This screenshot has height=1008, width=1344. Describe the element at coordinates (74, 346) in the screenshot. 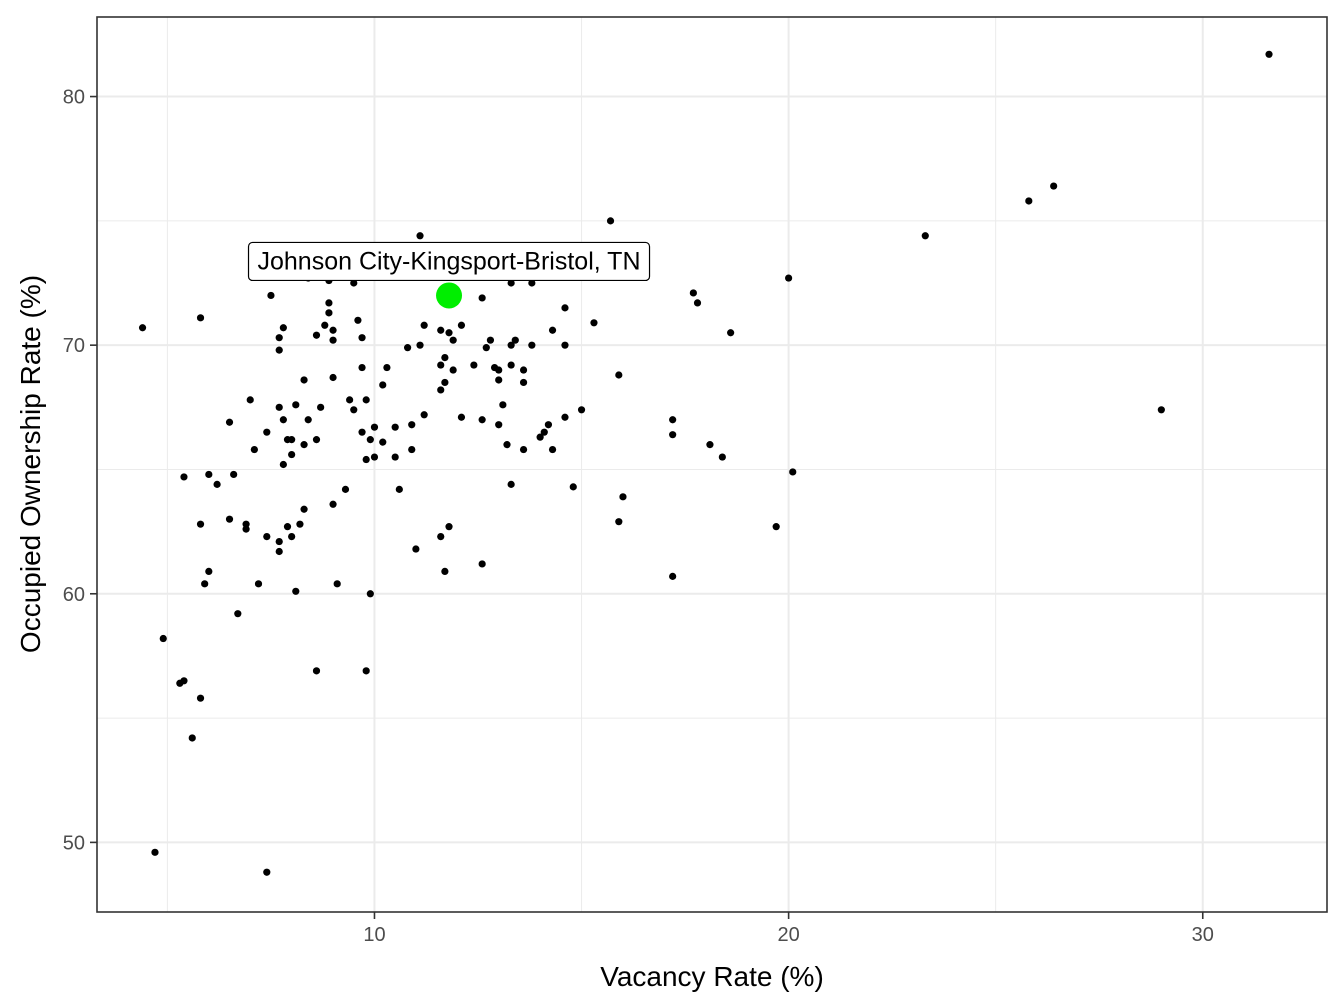

I see `y-tick-label: 70` at that location.